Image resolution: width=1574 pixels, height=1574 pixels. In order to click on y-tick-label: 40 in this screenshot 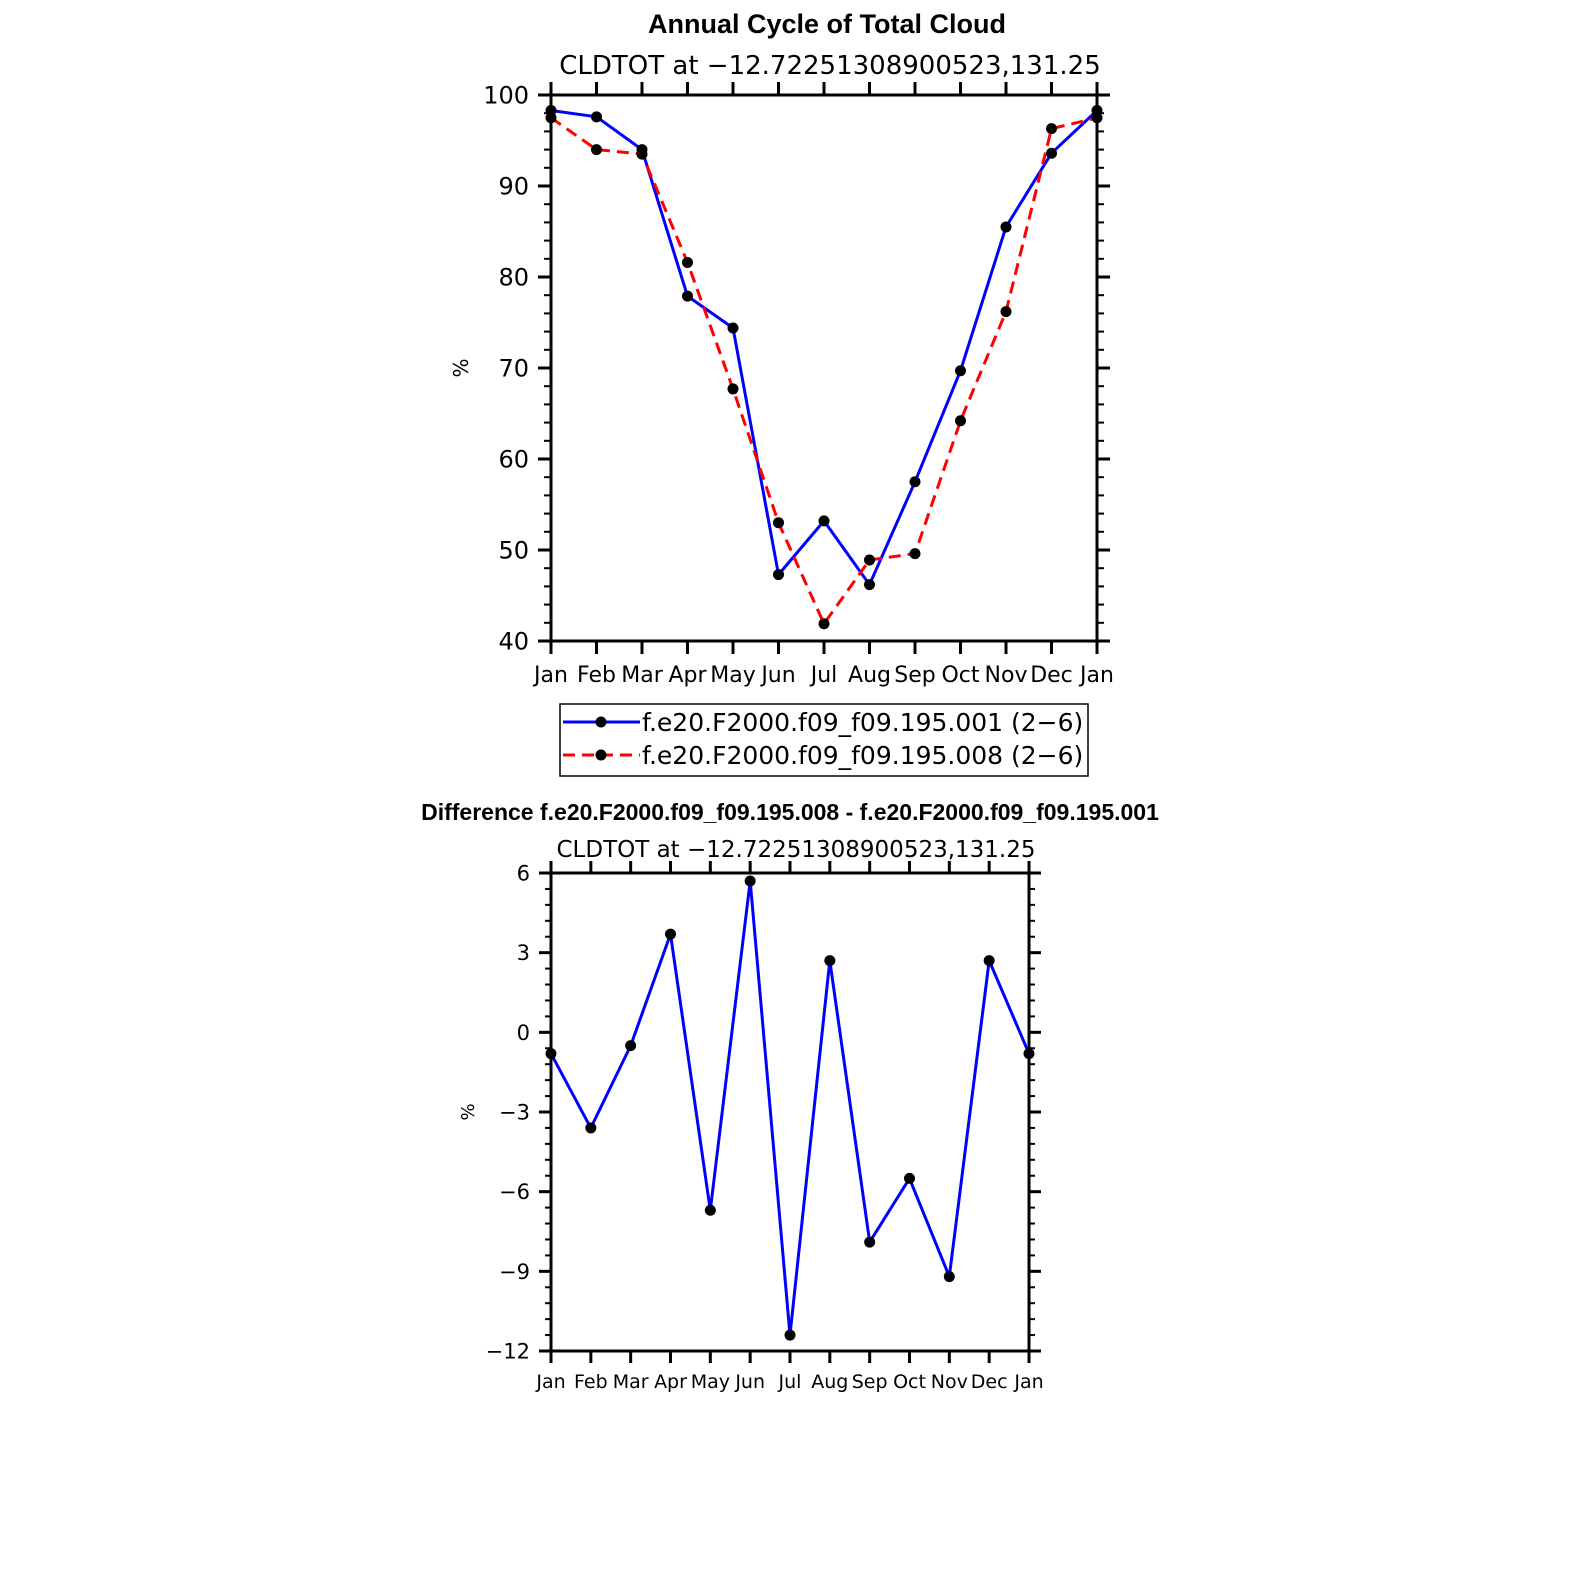, I will do `click(513, 642)`.